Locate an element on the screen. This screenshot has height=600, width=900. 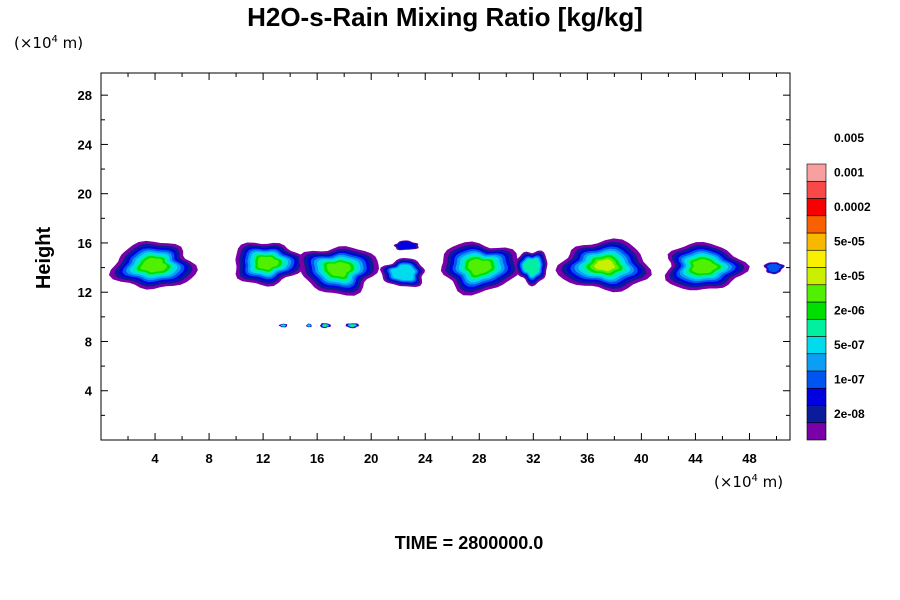
y-tick-label: 16 is located at coordinates (85, 243).